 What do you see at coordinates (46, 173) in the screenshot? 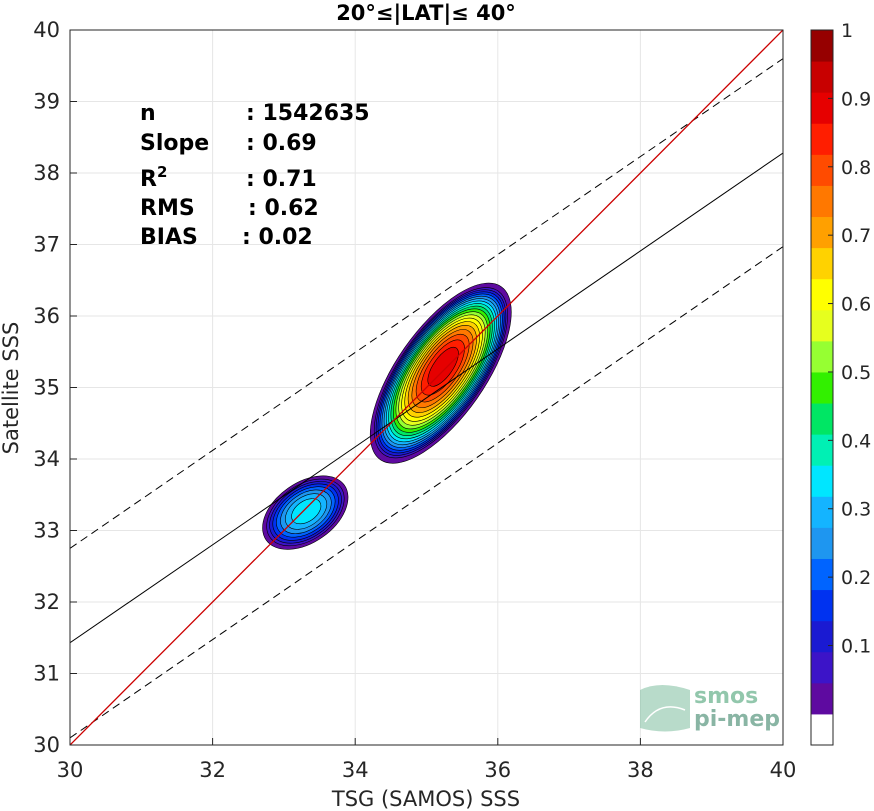
I see `y-tick-label: 38` at bounding box center [46, 173].